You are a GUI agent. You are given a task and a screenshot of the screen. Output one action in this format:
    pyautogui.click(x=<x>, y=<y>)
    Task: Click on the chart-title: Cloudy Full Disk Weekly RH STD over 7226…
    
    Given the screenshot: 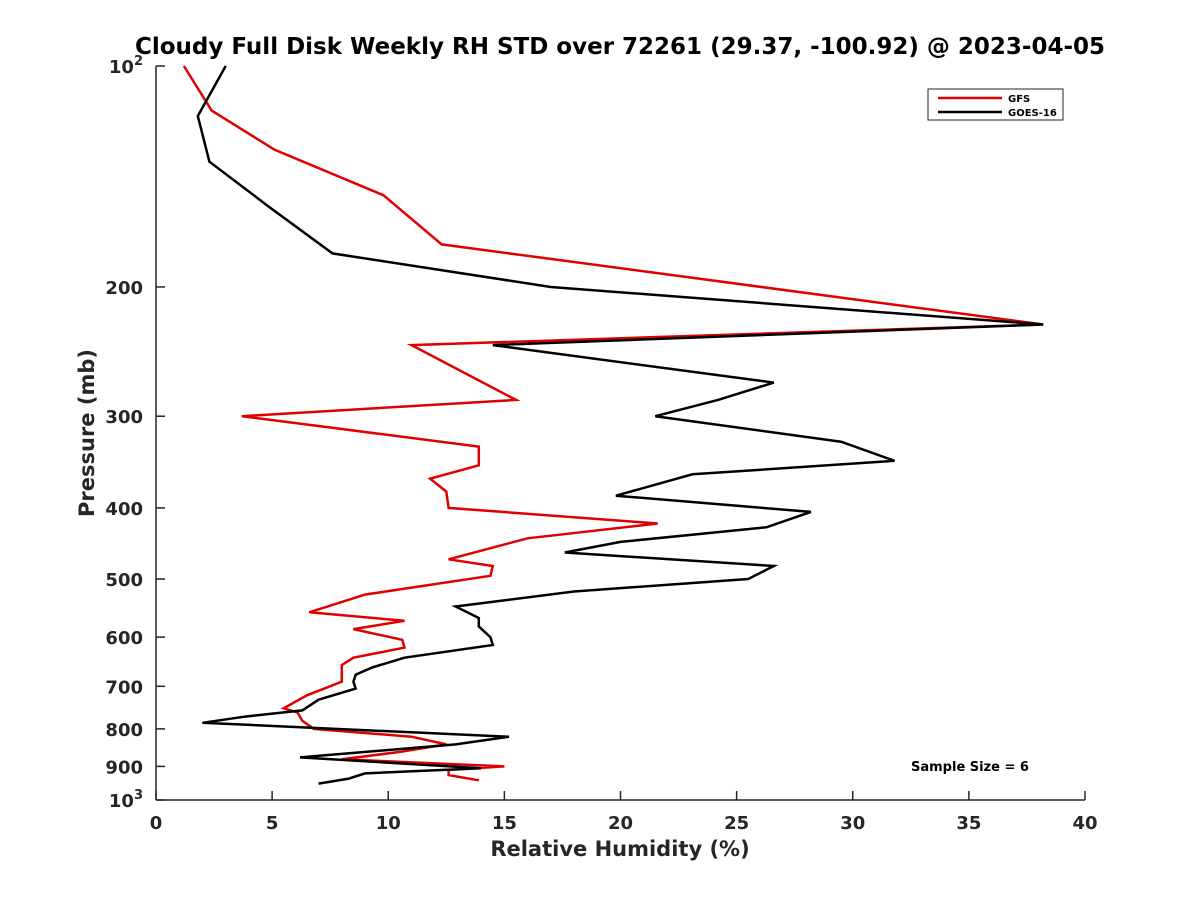 What is the action you would take?
    pyautogui.click(x=620, y=47)
    